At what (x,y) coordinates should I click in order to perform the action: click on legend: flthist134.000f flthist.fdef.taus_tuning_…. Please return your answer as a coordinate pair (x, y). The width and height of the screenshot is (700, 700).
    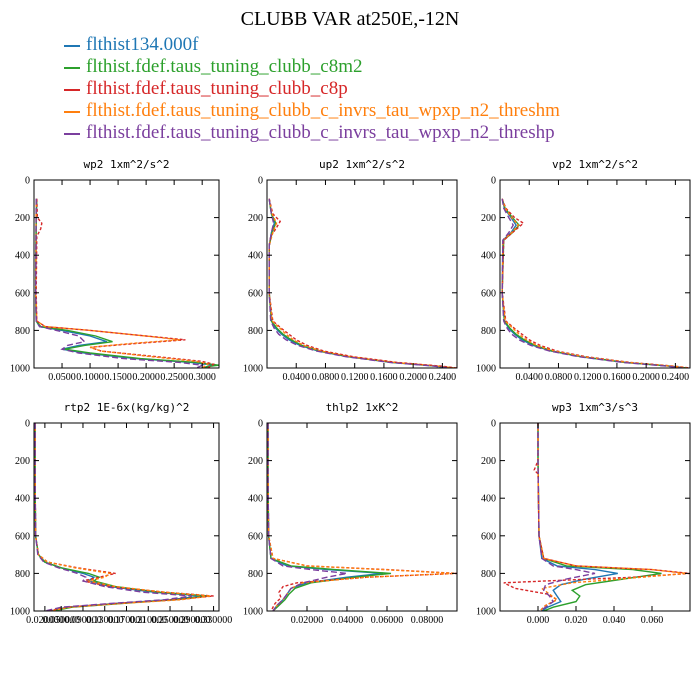
    Looking at the image, I should click on (312, 89).